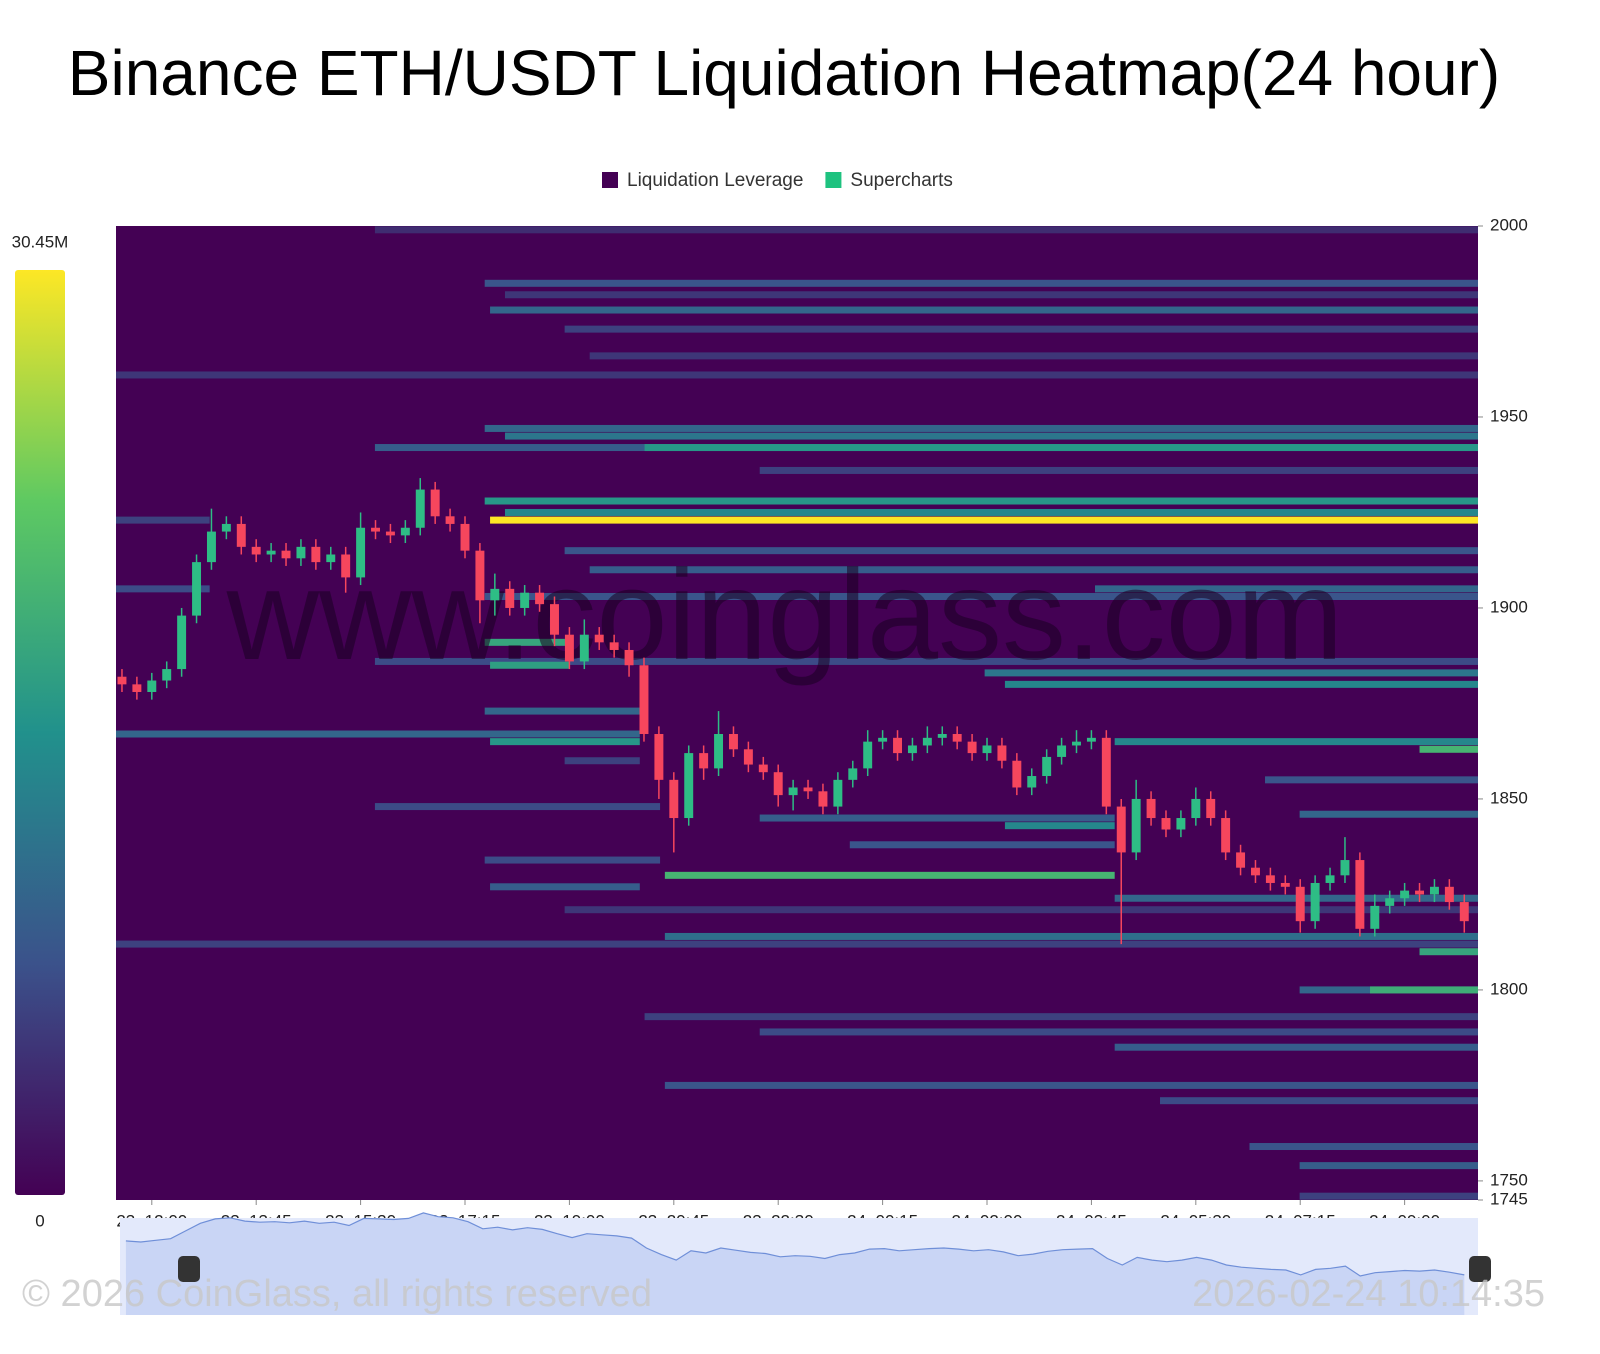  What do you see at coordinates (1509, 797) in the screenshot?
I see `y-tick-label: 1850` at bounding box center [1509, 797].